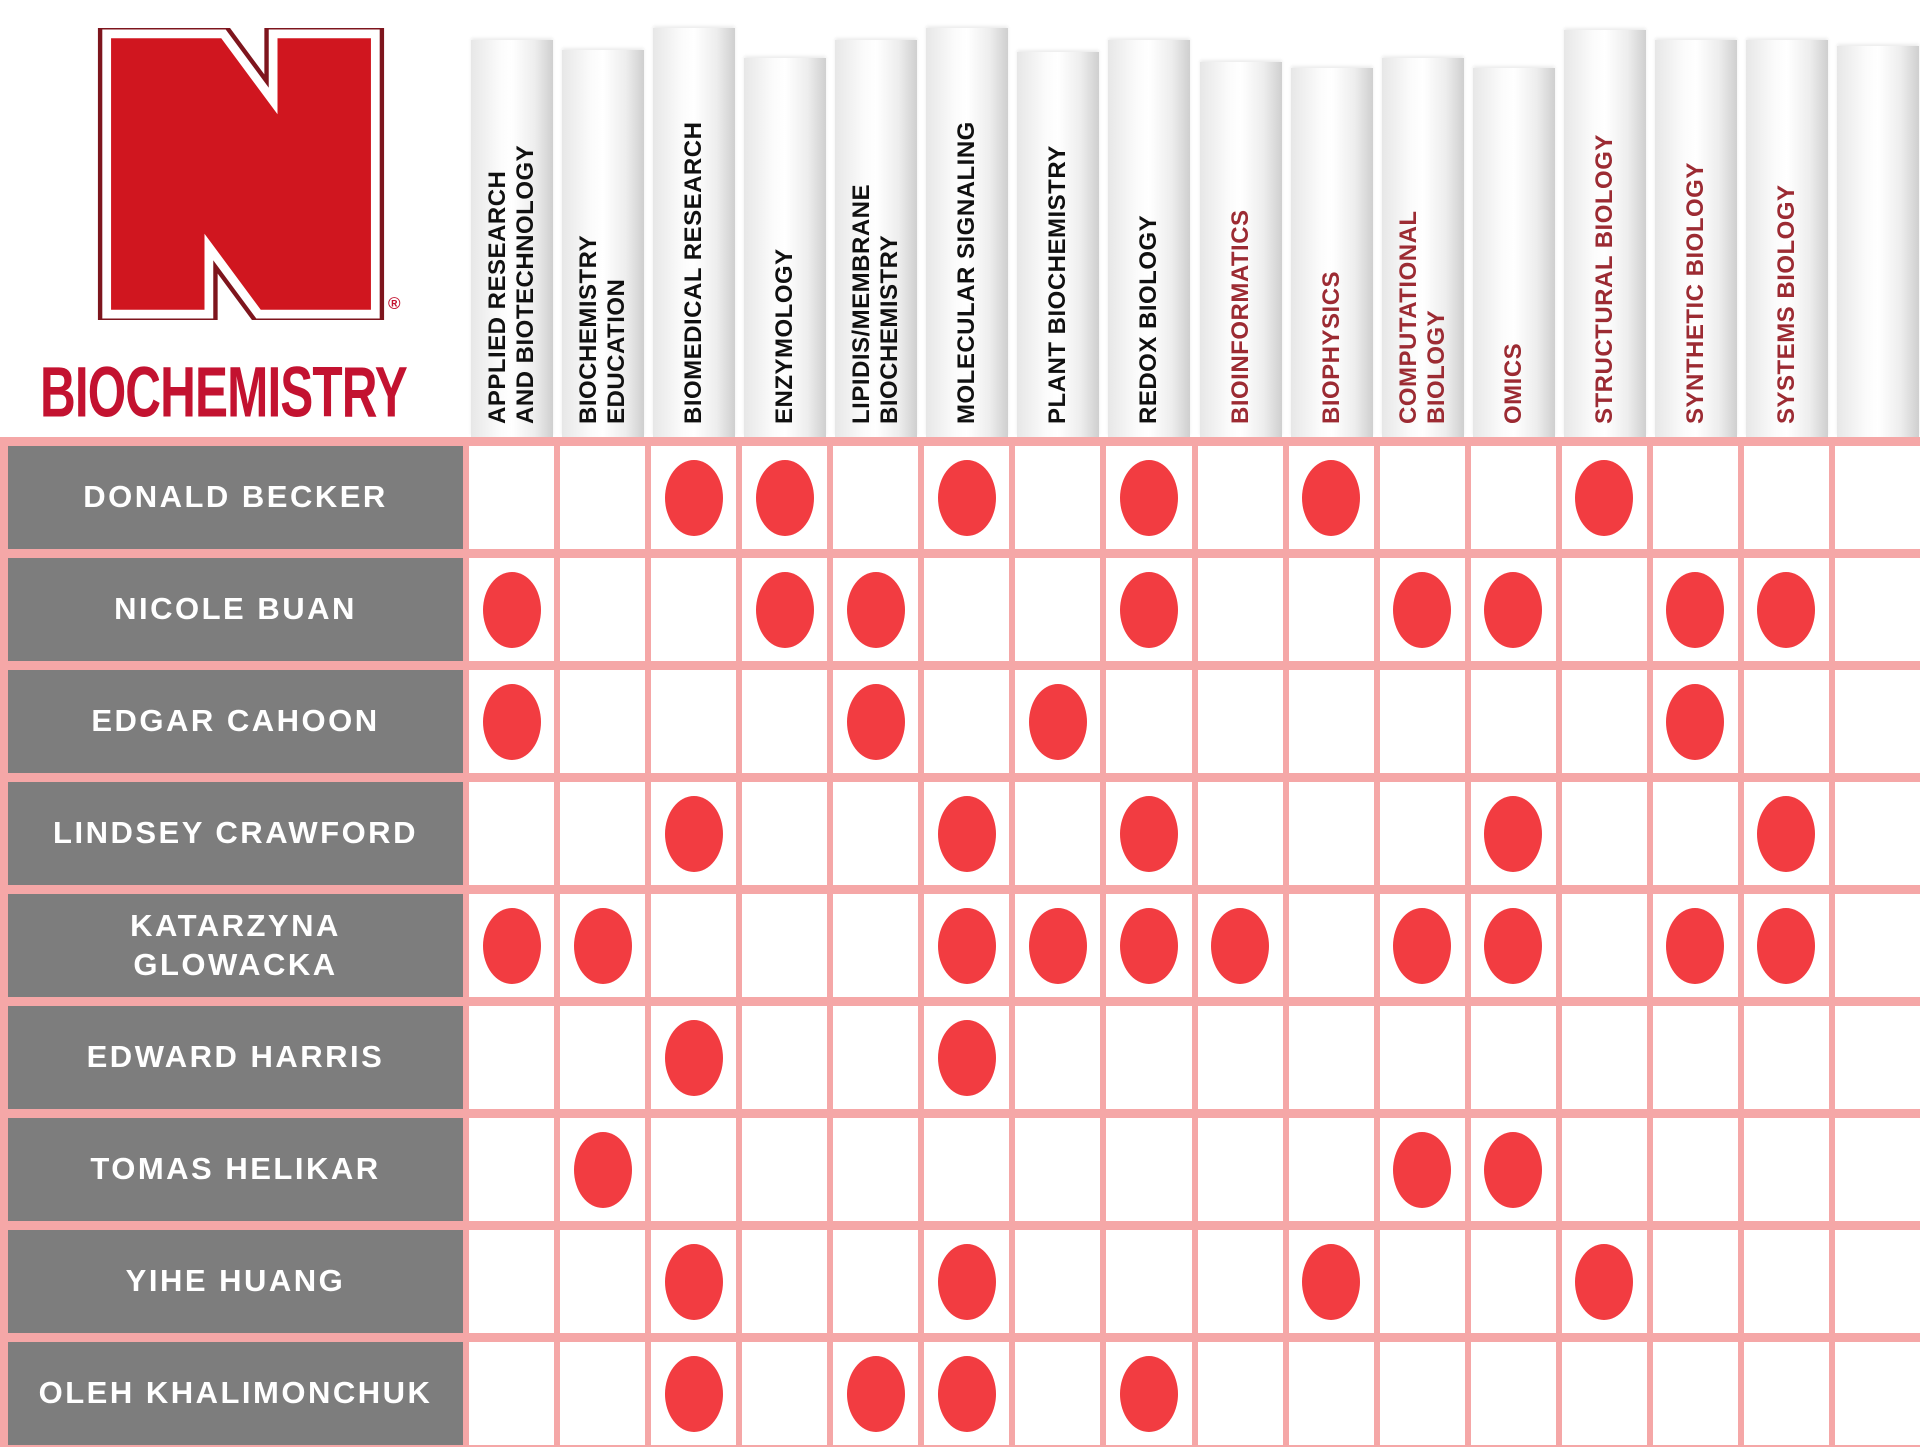  Describe the element at coordinates (224, 391) in the screenshot. I see `department-title: BIOCHEMISTRY` at that location.